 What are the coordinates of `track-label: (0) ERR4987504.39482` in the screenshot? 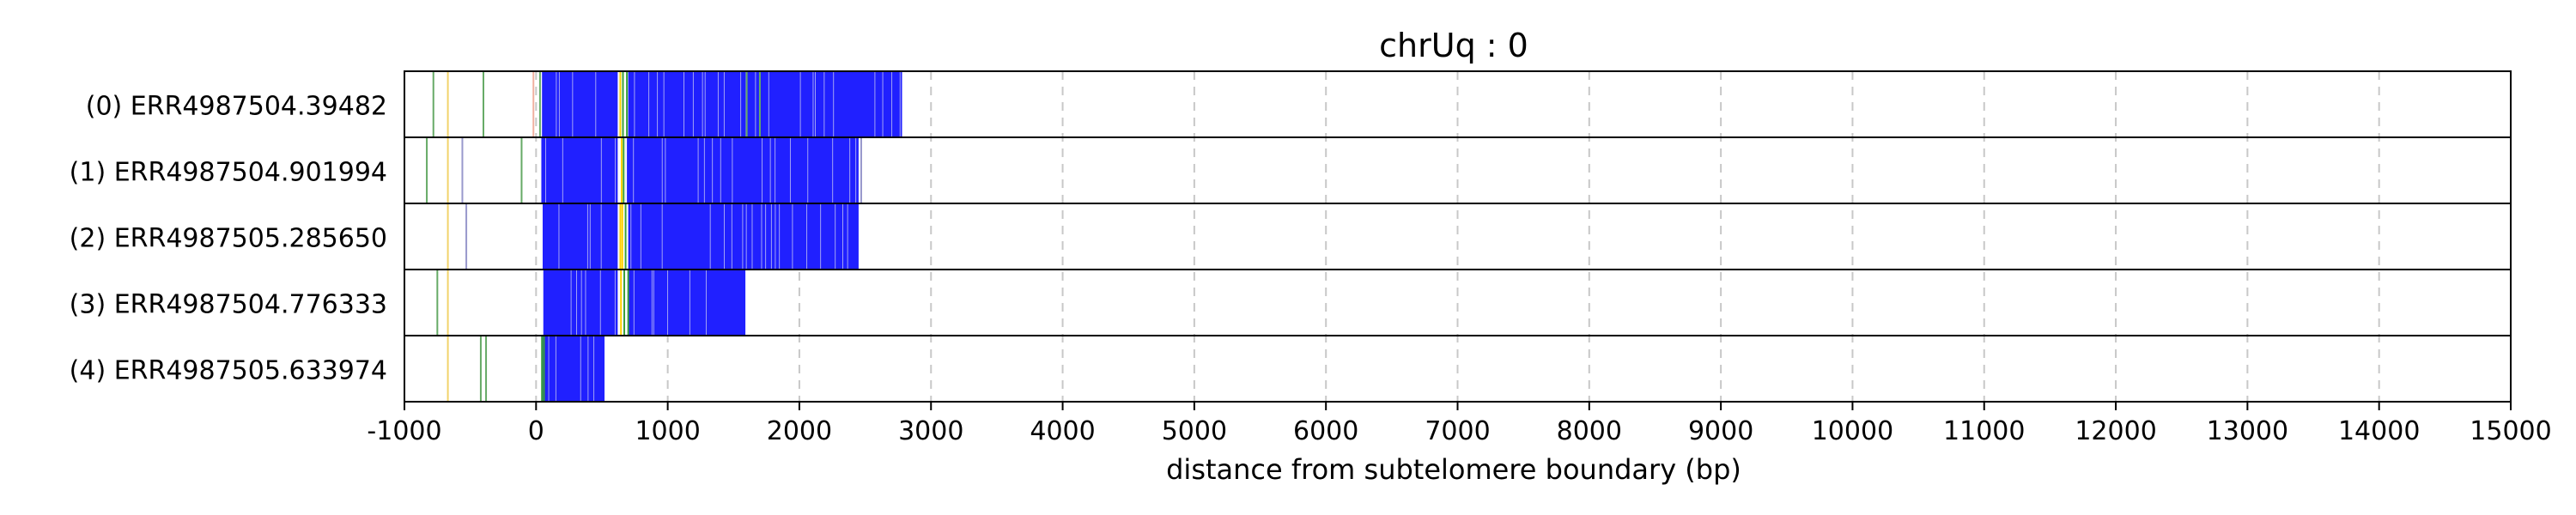 It's located at (237, 107).